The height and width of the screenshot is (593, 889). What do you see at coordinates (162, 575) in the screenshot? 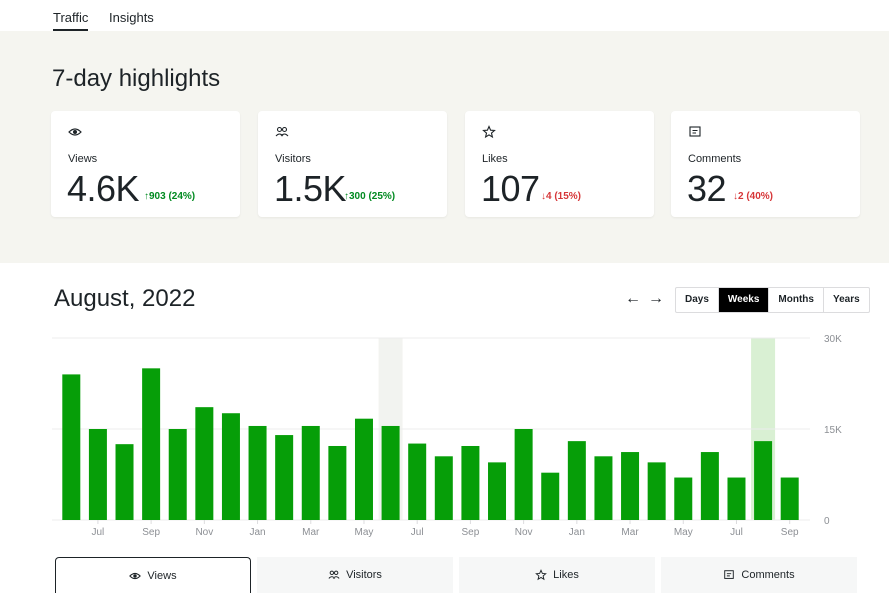
I see `metric-tab-label: Views` at bounding box center [162, 575].